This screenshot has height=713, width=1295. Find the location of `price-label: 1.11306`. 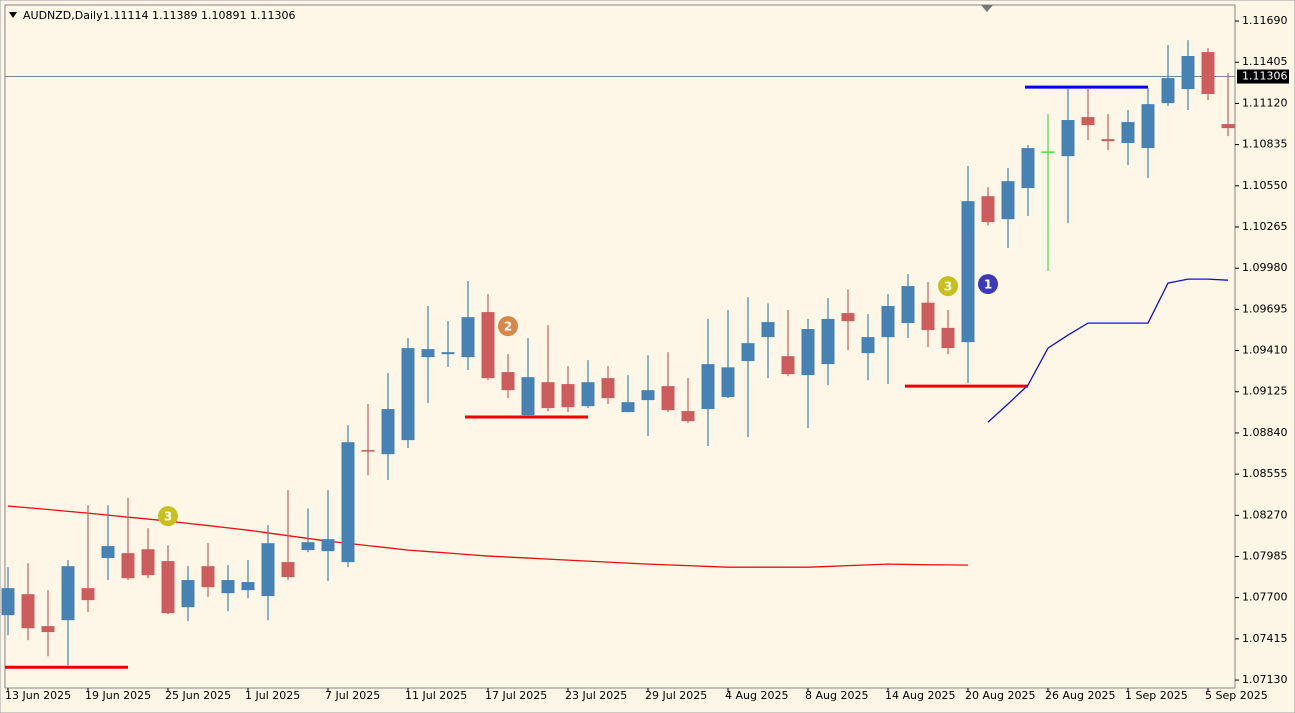

price-label: 1.11306 is located at coordinates (1265, 76).